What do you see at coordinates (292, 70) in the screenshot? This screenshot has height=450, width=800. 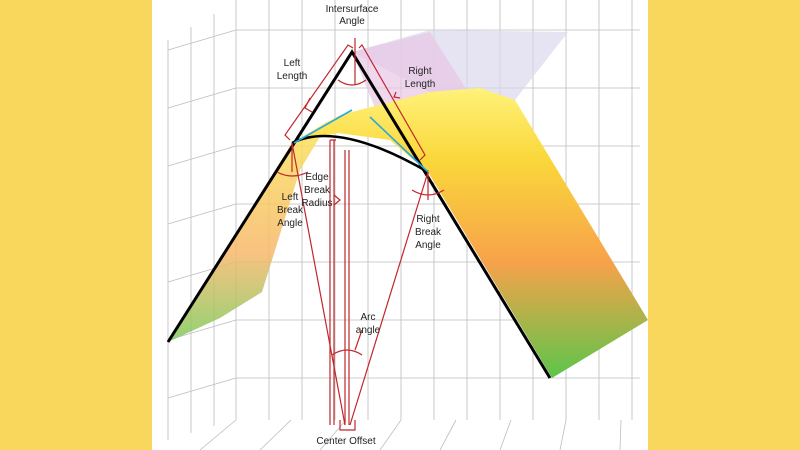 I see `label-left-length: Left Length` at bounding box center [292, 70].